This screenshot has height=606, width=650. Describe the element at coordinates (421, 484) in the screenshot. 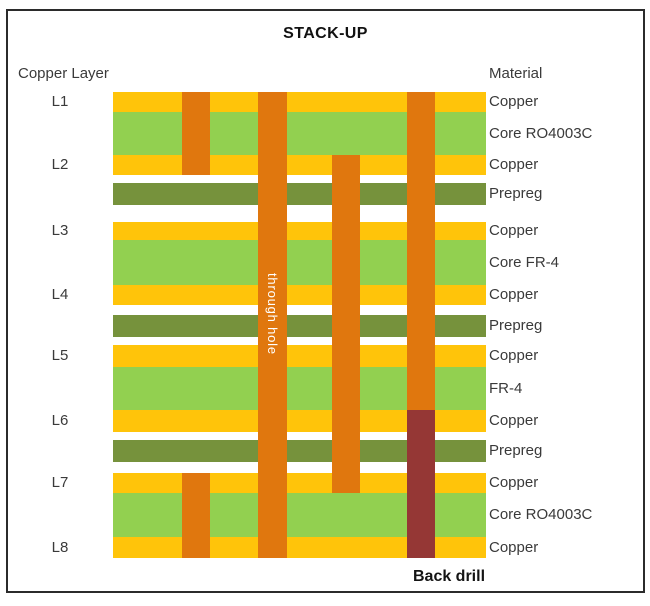

I see `backdrill-via-drilled` at that location.